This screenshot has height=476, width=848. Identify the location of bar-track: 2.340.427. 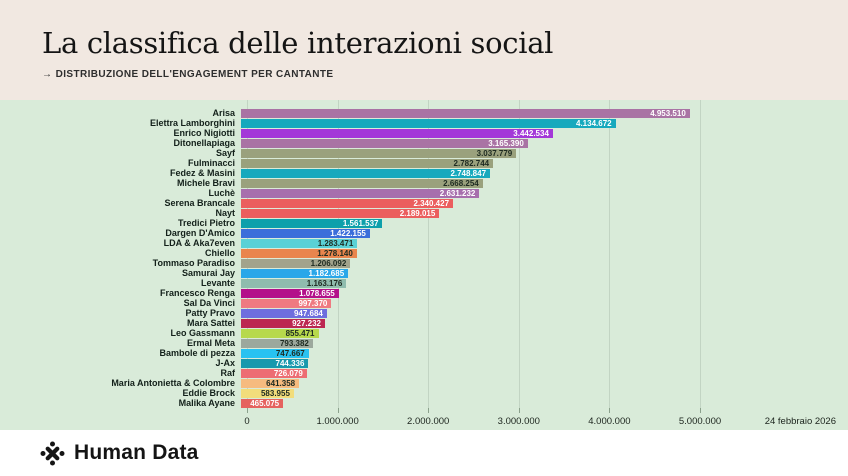
(541, 203).